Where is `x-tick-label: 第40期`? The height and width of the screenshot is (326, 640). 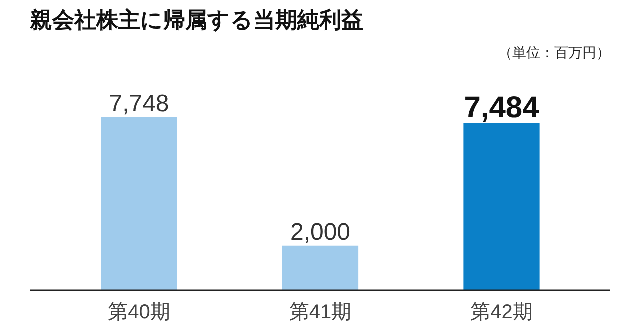
x-tick-label: 第40期 is located at coordinates (139, 313).